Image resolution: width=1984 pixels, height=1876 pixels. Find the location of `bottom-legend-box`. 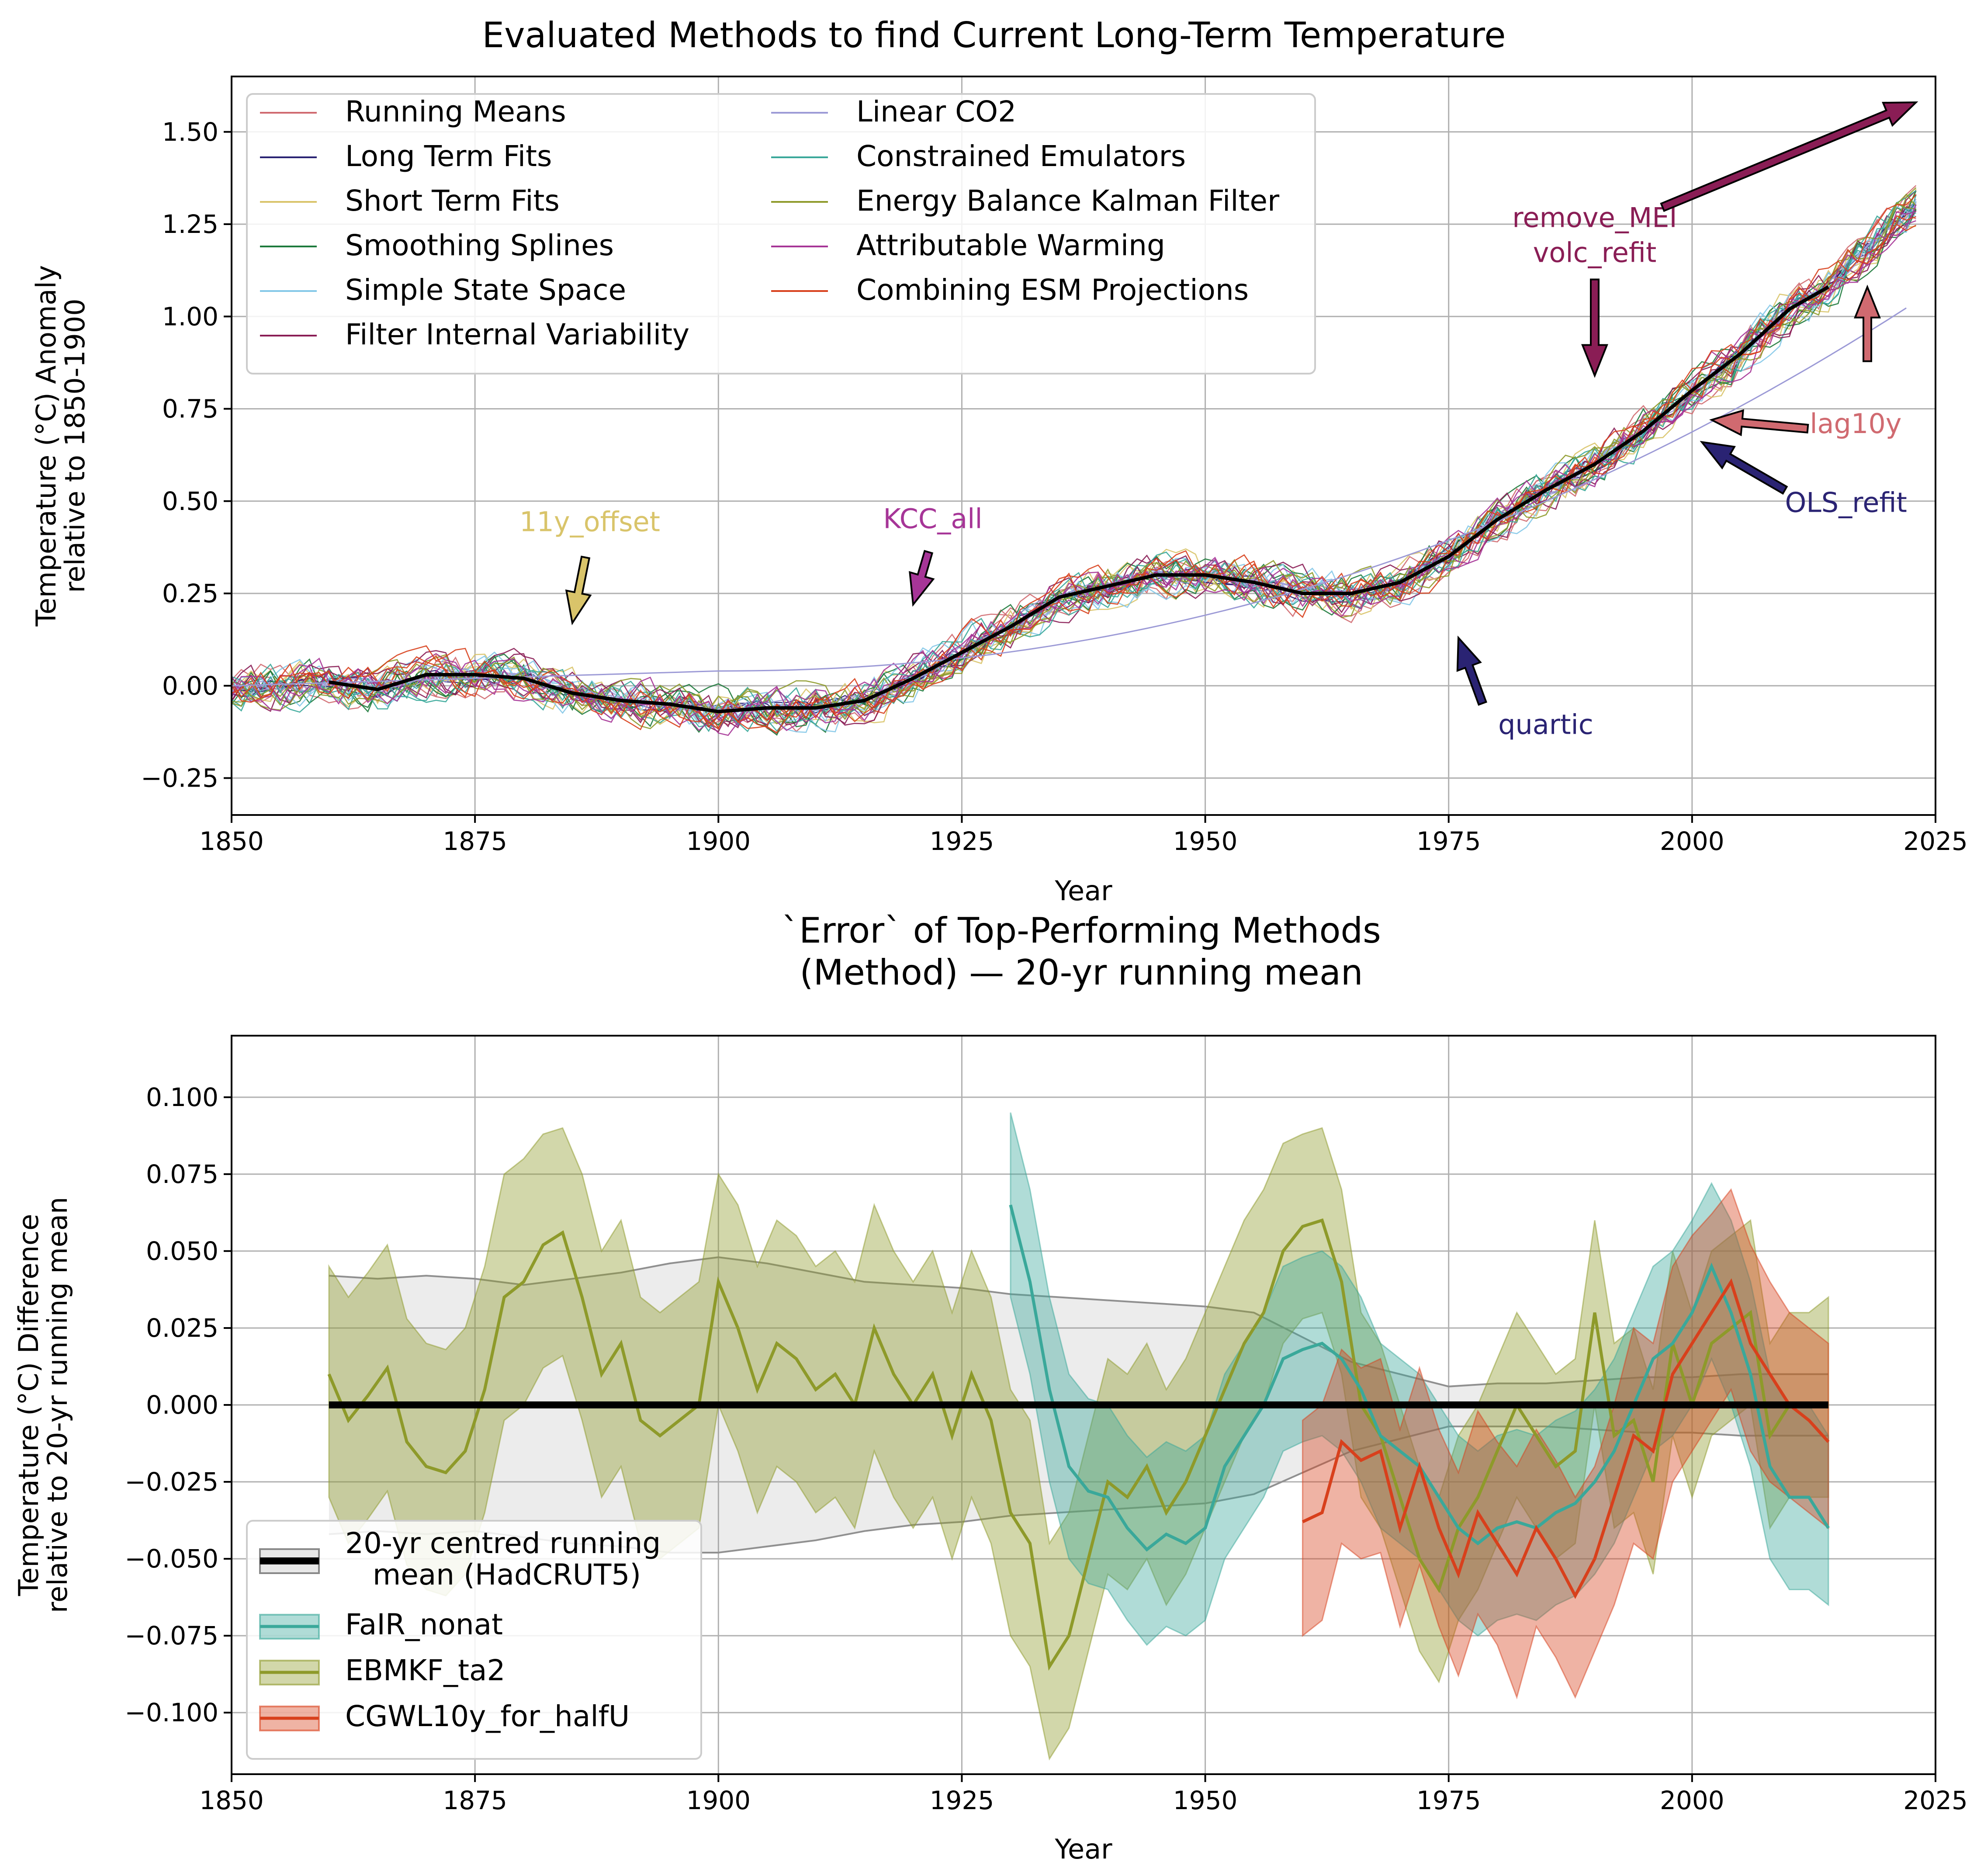

bottom-legend-box is located at coordinates (474, 1640).